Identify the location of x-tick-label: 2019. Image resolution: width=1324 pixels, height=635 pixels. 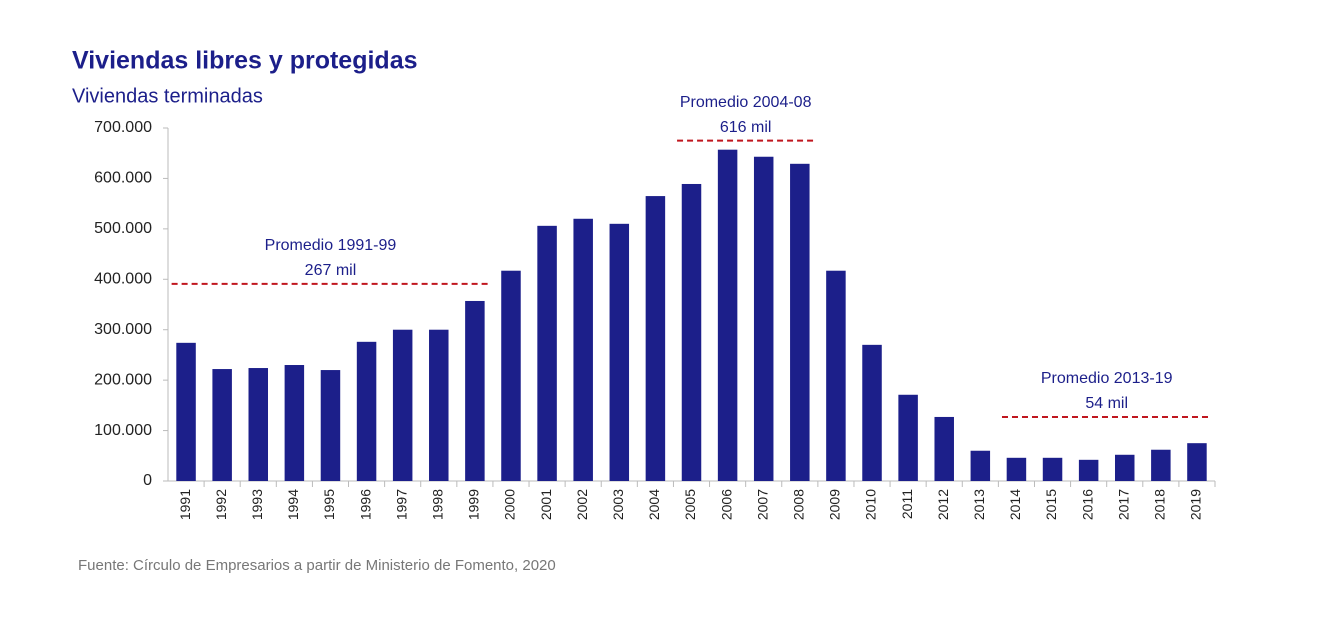
(1196, 504).